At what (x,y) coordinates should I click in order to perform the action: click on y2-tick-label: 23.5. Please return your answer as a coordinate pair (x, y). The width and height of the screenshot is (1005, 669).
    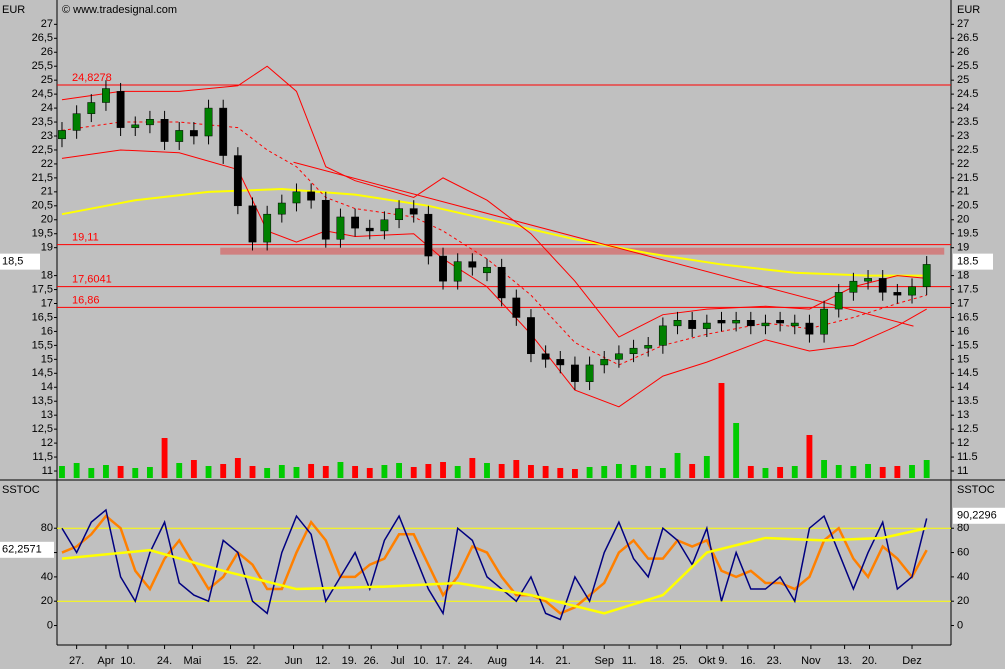
    Looking at the image, I should click on (967, 122).